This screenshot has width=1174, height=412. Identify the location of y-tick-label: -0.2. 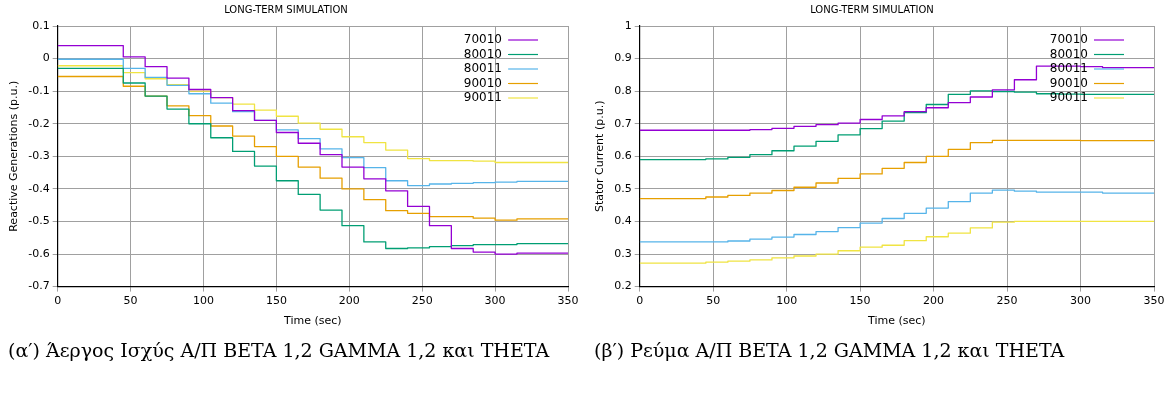
(39, 123).